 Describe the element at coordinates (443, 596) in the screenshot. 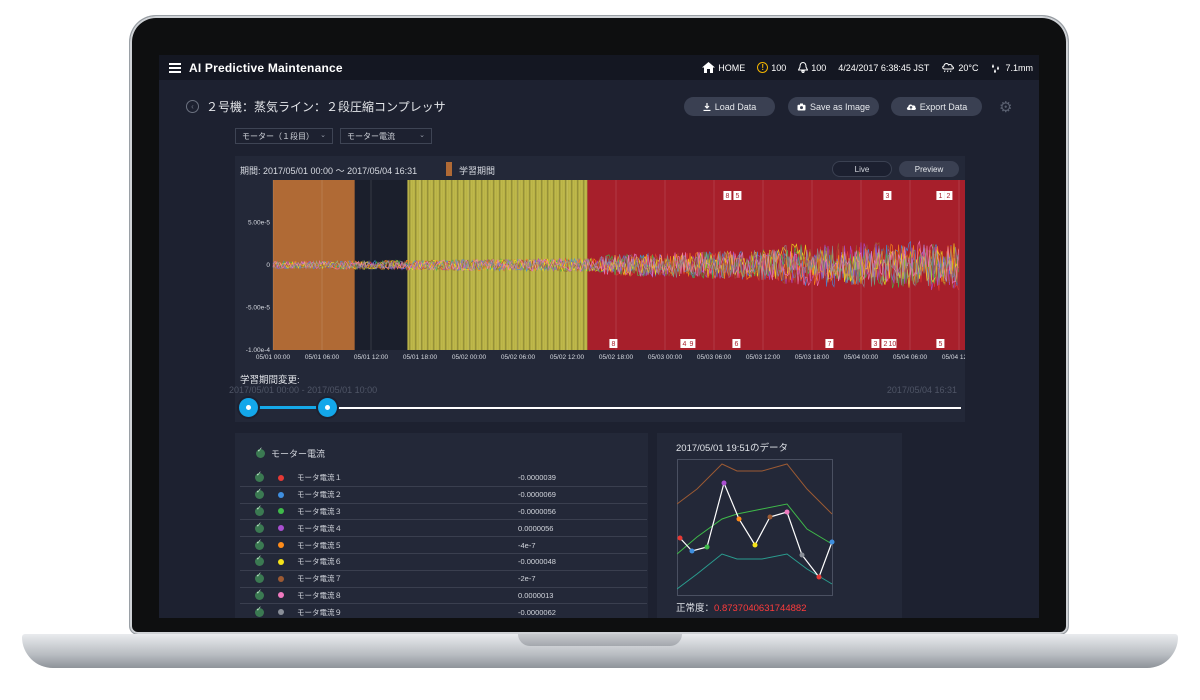

I see `table-row: モータ電流８ 0.0000013` at that location.